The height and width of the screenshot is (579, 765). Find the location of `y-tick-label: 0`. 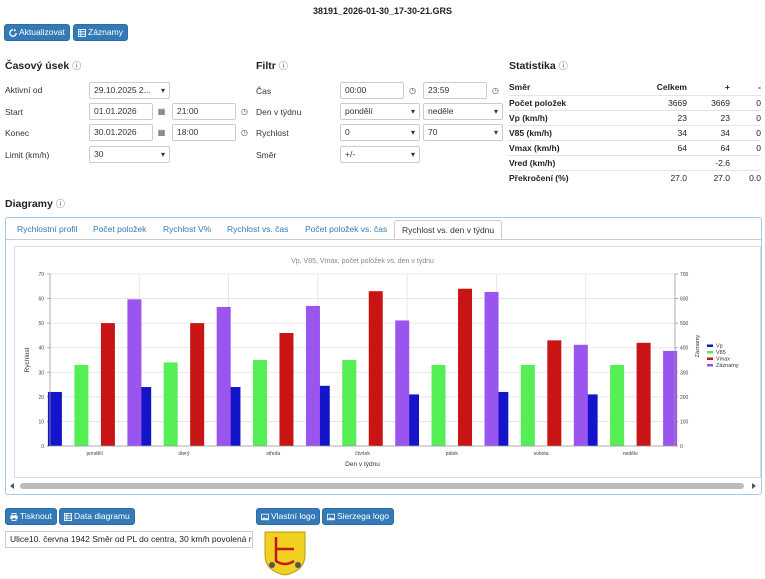

y-tick-label: 0 is located at coordinates (42, 447).